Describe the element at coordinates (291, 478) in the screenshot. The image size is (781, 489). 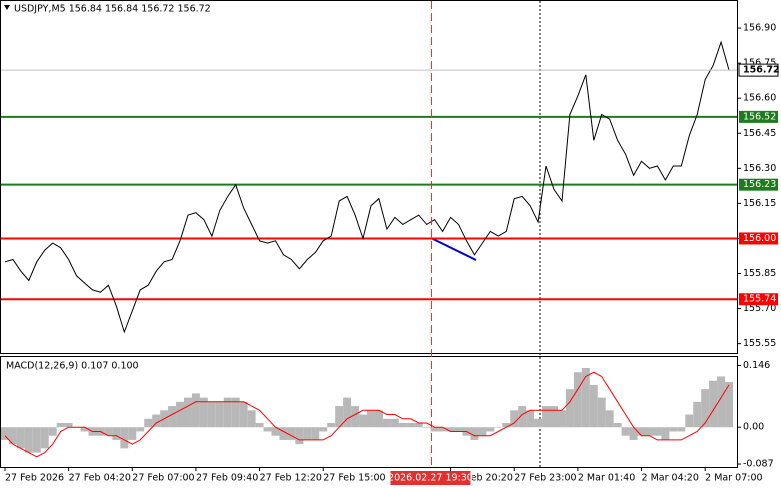
I see `x-tick-label: 27 Feb 12:20` at that location.